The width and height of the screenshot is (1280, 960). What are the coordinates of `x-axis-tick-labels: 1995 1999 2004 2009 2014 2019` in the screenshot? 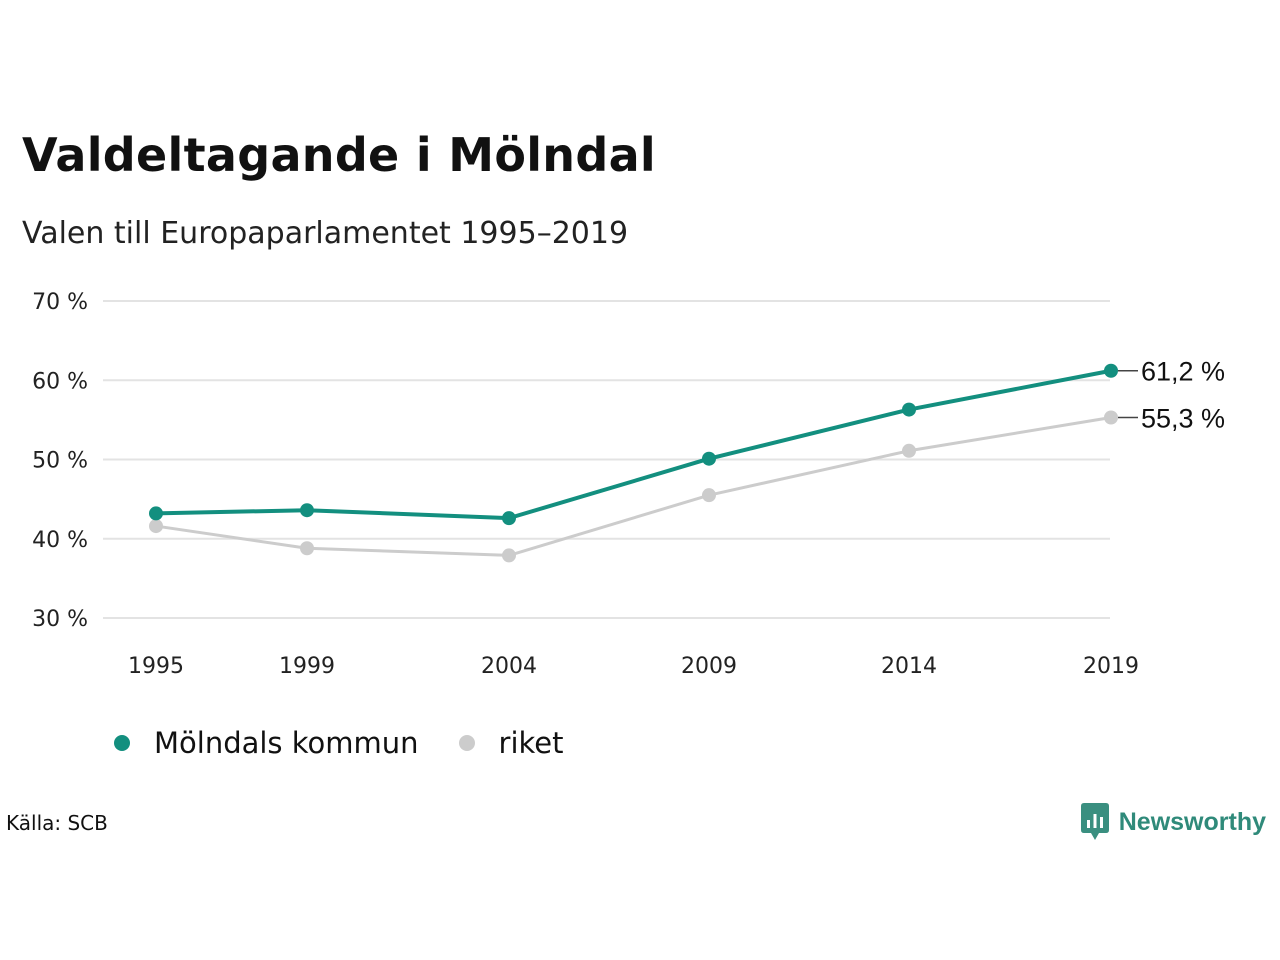 It's located at (633, 666).